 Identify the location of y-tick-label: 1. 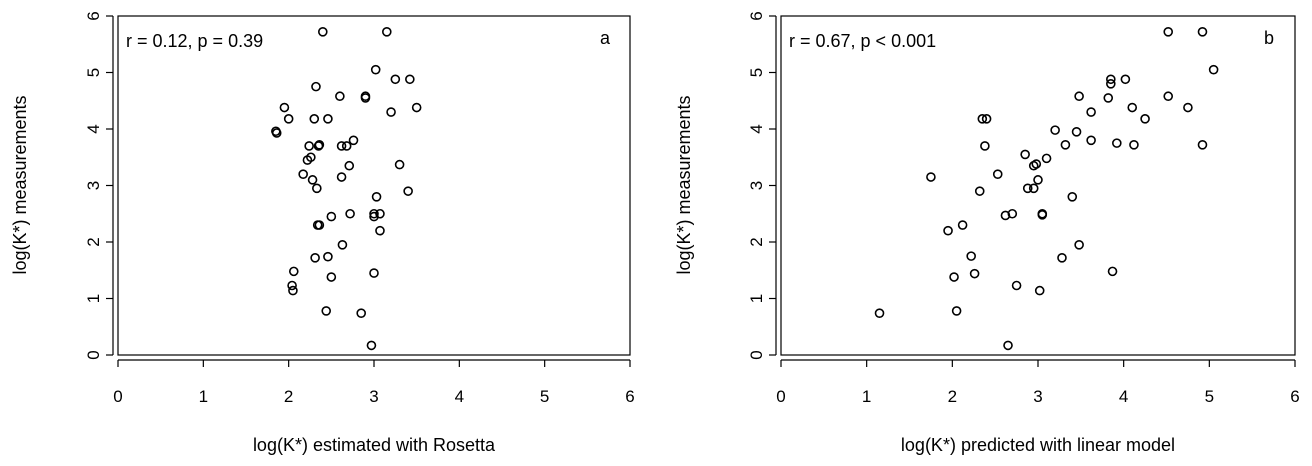
(93, 298).